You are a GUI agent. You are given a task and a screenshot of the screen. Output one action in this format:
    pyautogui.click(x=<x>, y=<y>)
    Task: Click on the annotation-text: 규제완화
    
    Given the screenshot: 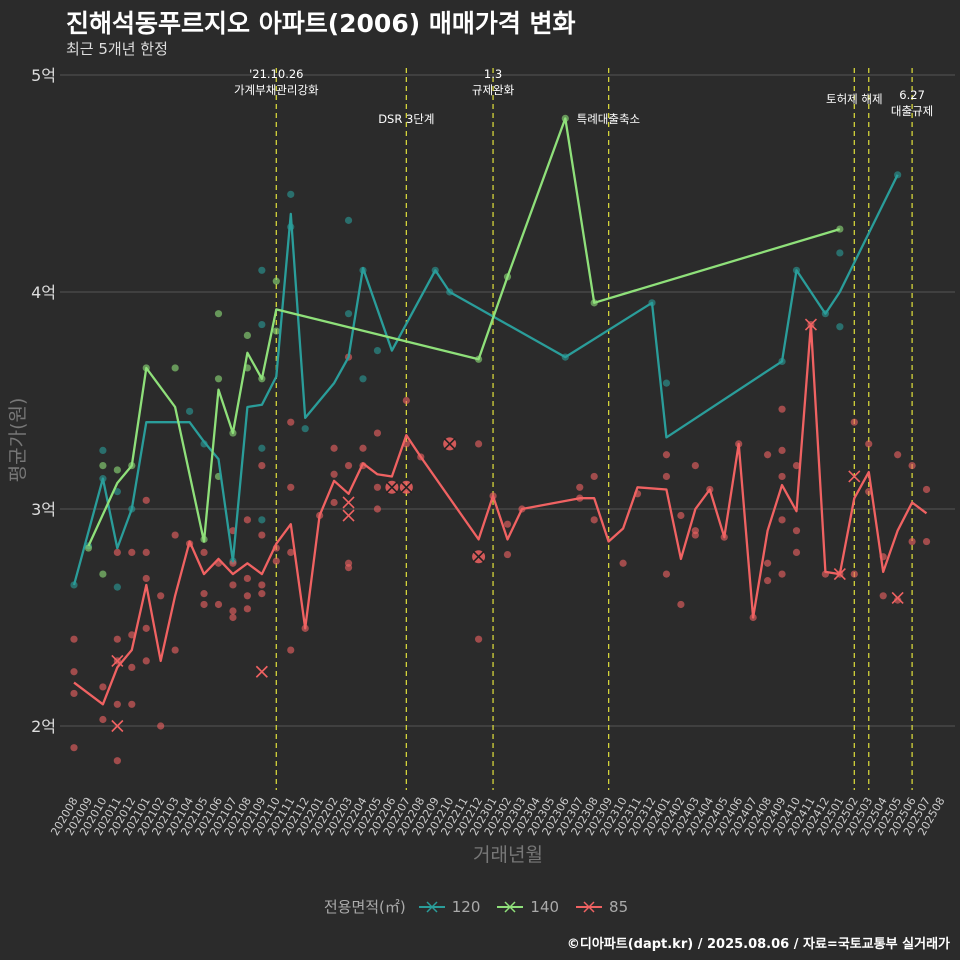 What is the action you would take?
    pyautogui.click(x=493, y=90)
    